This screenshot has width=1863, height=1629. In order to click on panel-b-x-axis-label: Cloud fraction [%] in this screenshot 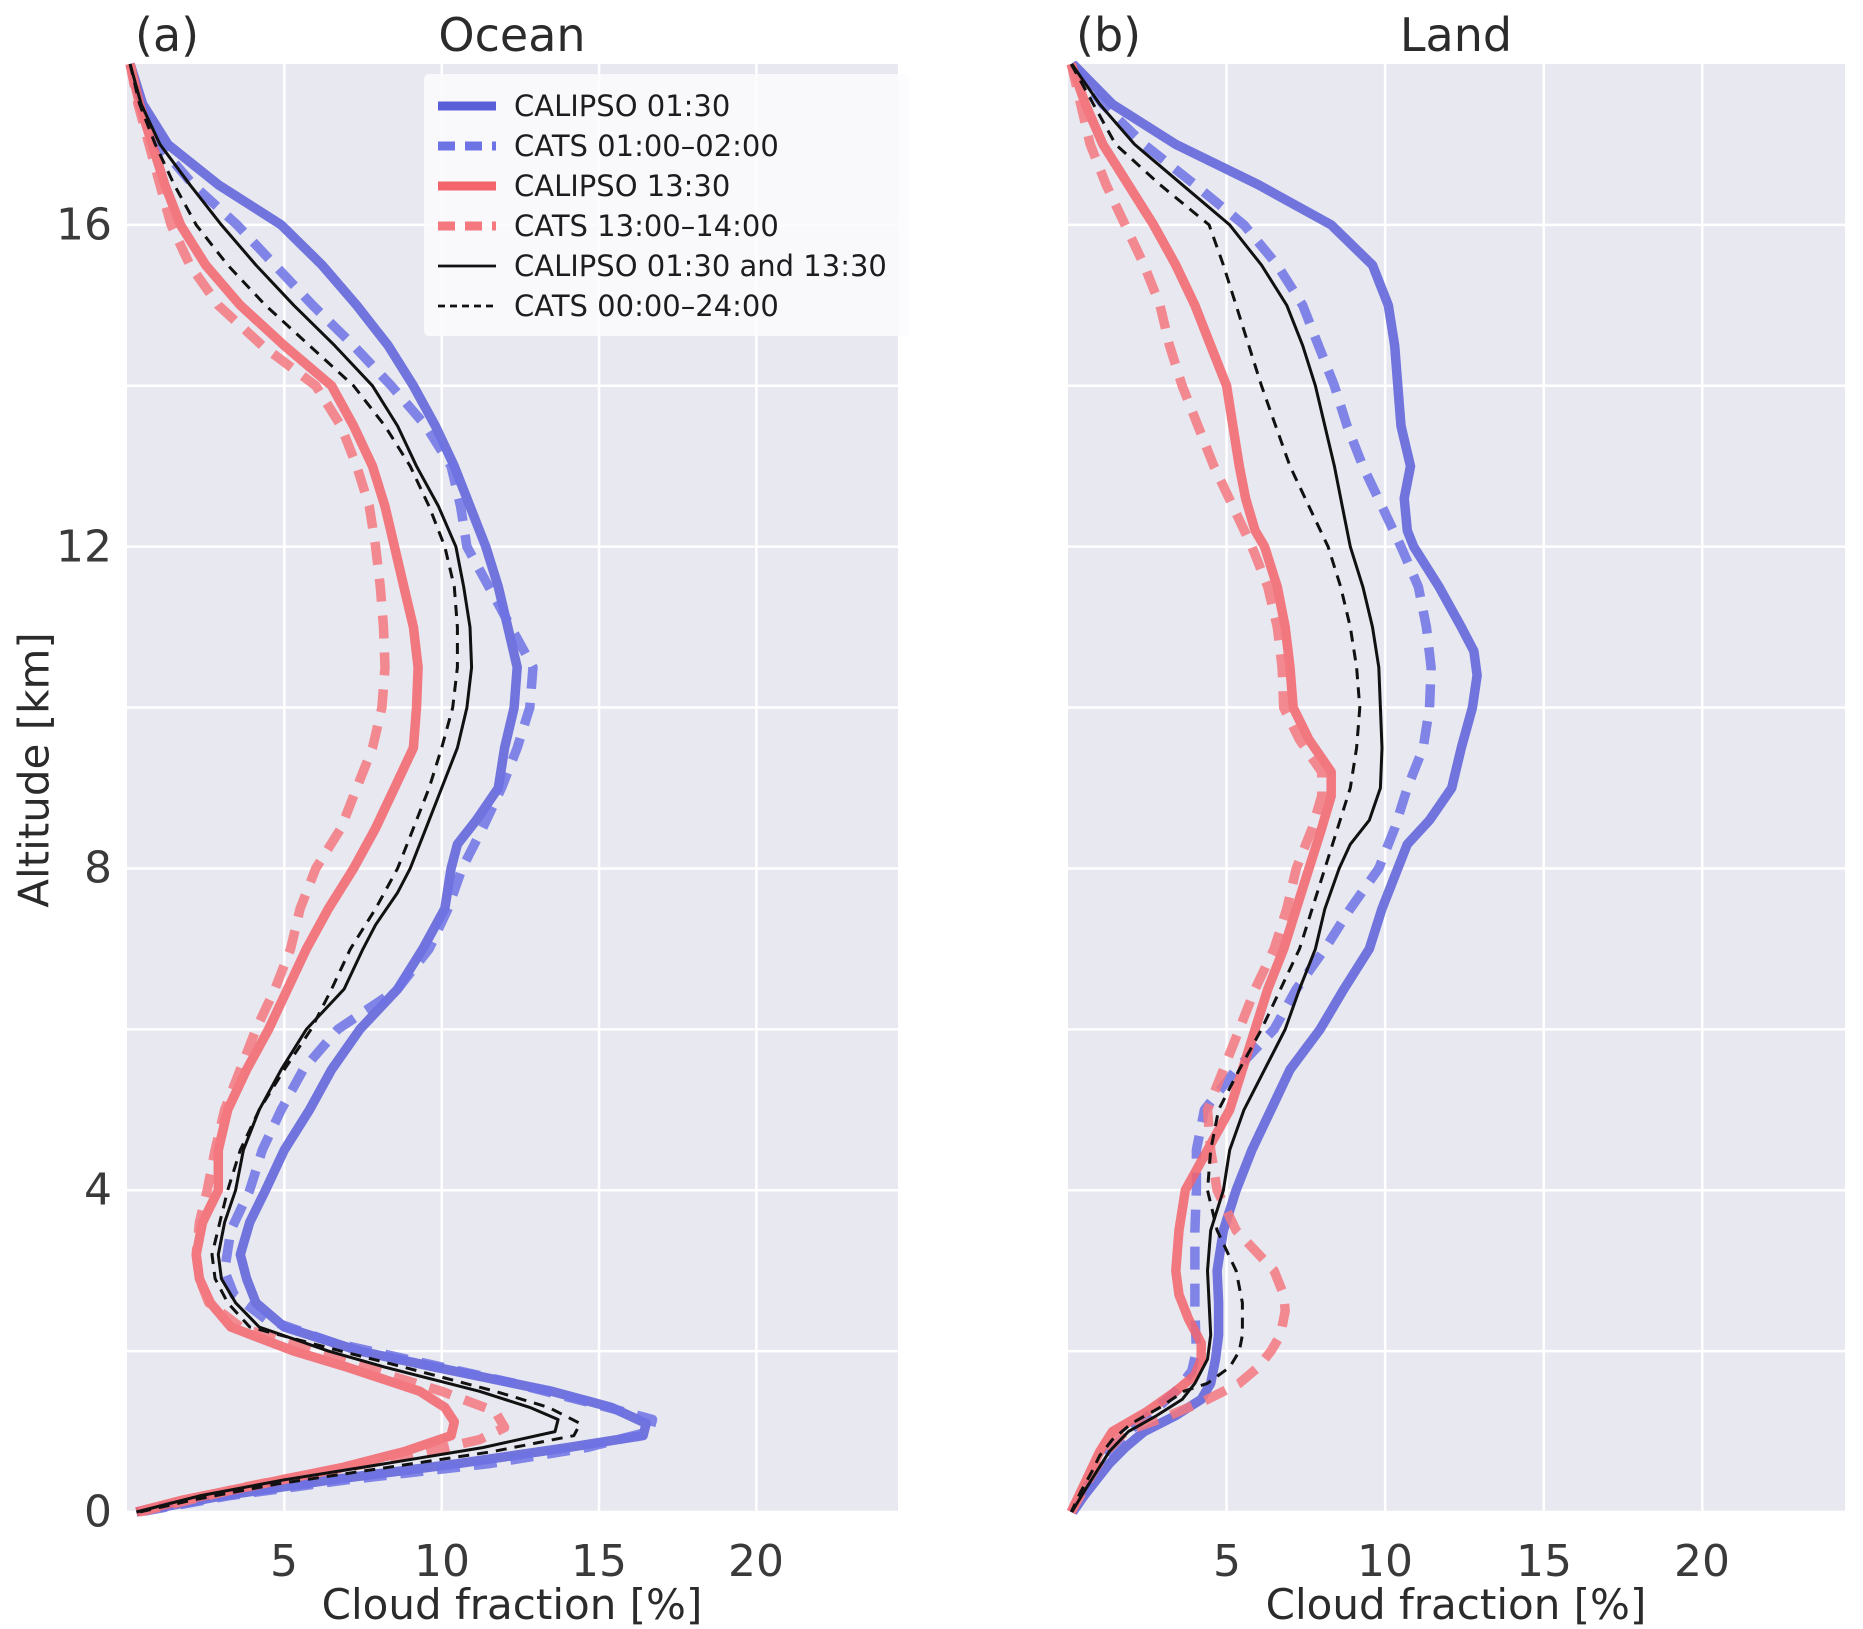, I will do `click(1456, 1604)`.